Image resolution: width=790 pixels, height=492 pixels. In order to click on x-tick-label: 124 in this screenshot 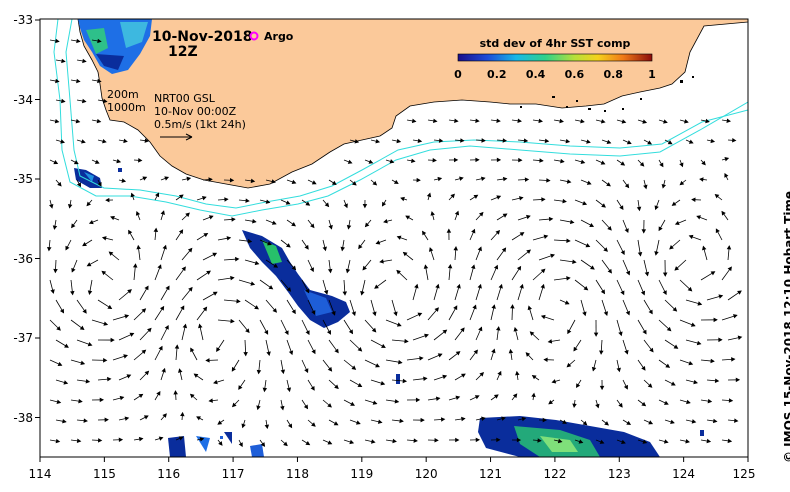, I will do `click(683, 474)`.